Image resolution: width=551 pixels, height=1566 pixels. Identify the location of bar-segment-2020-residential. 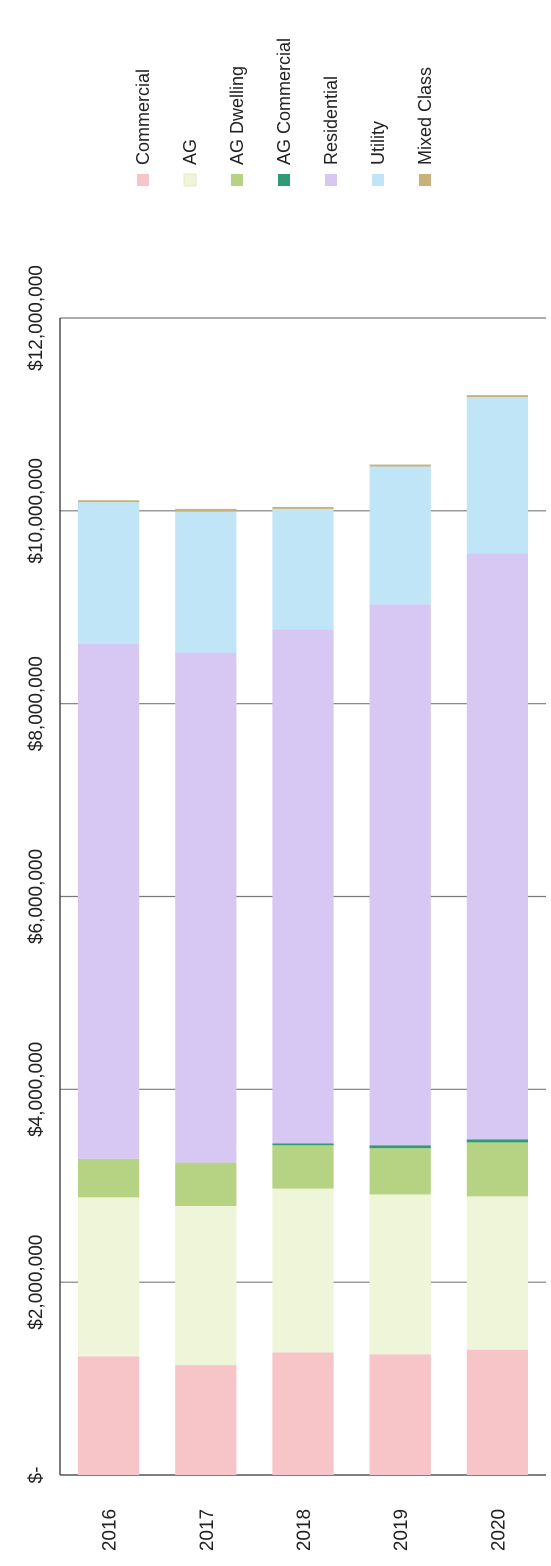
(497, 846).